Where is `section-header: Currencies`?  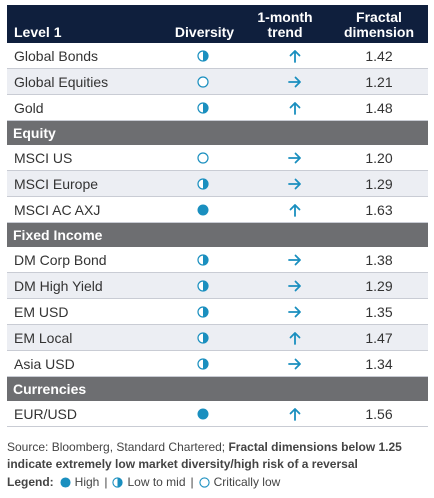
section-header: Currencies is located at coordinates (217, 389).